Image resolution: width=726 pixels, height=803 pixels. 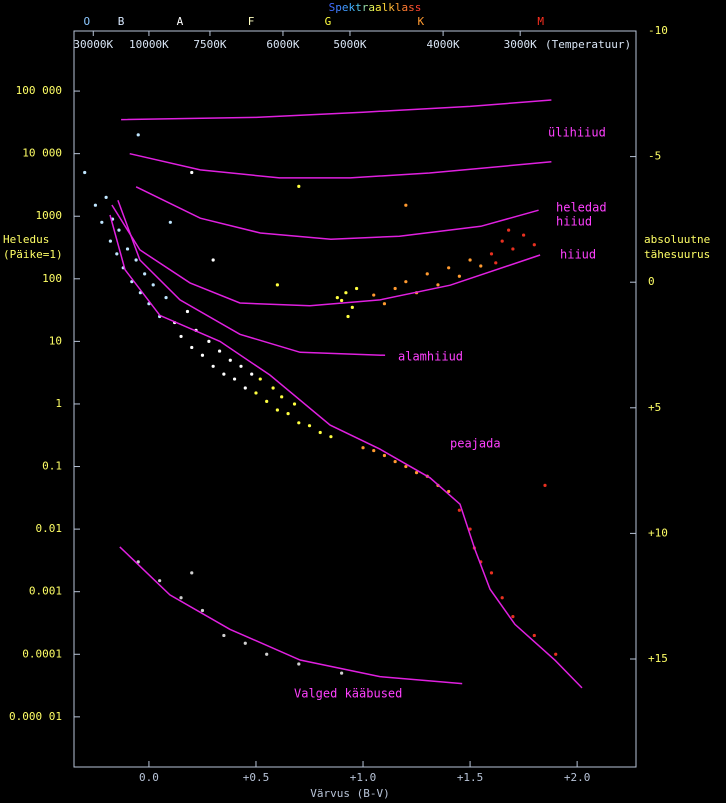 What do you see at coordinates (375, 7) in the screenshot?
I see `chart-title: Spektraalklass` at bounding box center [375, 7].